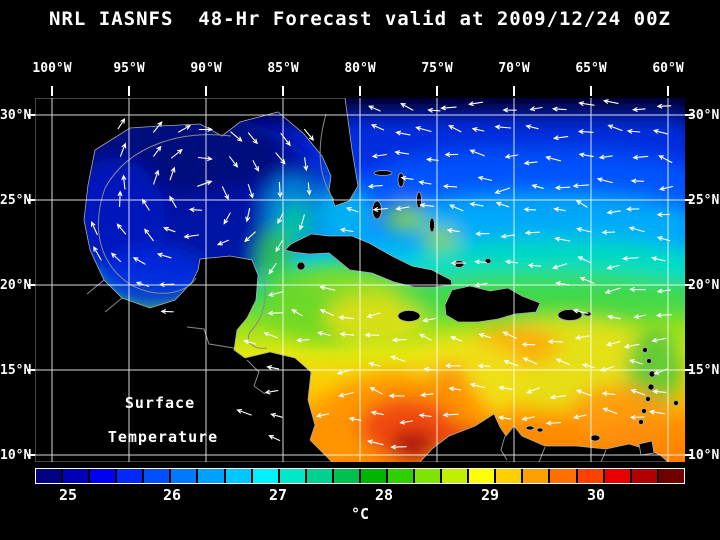 Image resolution: width=720 pixels, height=540 pixels. I want to click on land-cuba, so click(368, 260).